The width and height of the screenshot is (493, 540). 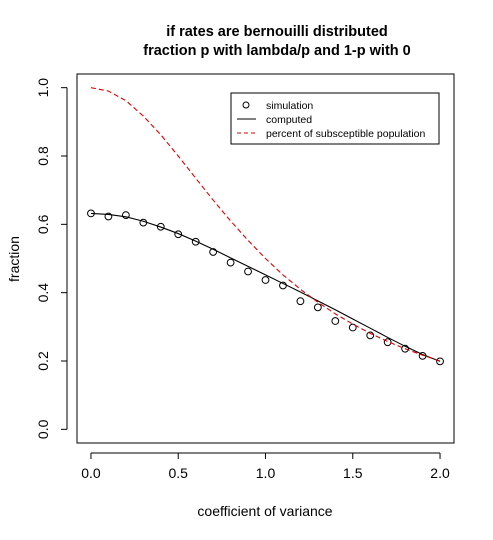 What do you see at coordinates (91, 473) in the screenshot?
I see `x-tick-label: 0.0` at bounding box center [91, 473].